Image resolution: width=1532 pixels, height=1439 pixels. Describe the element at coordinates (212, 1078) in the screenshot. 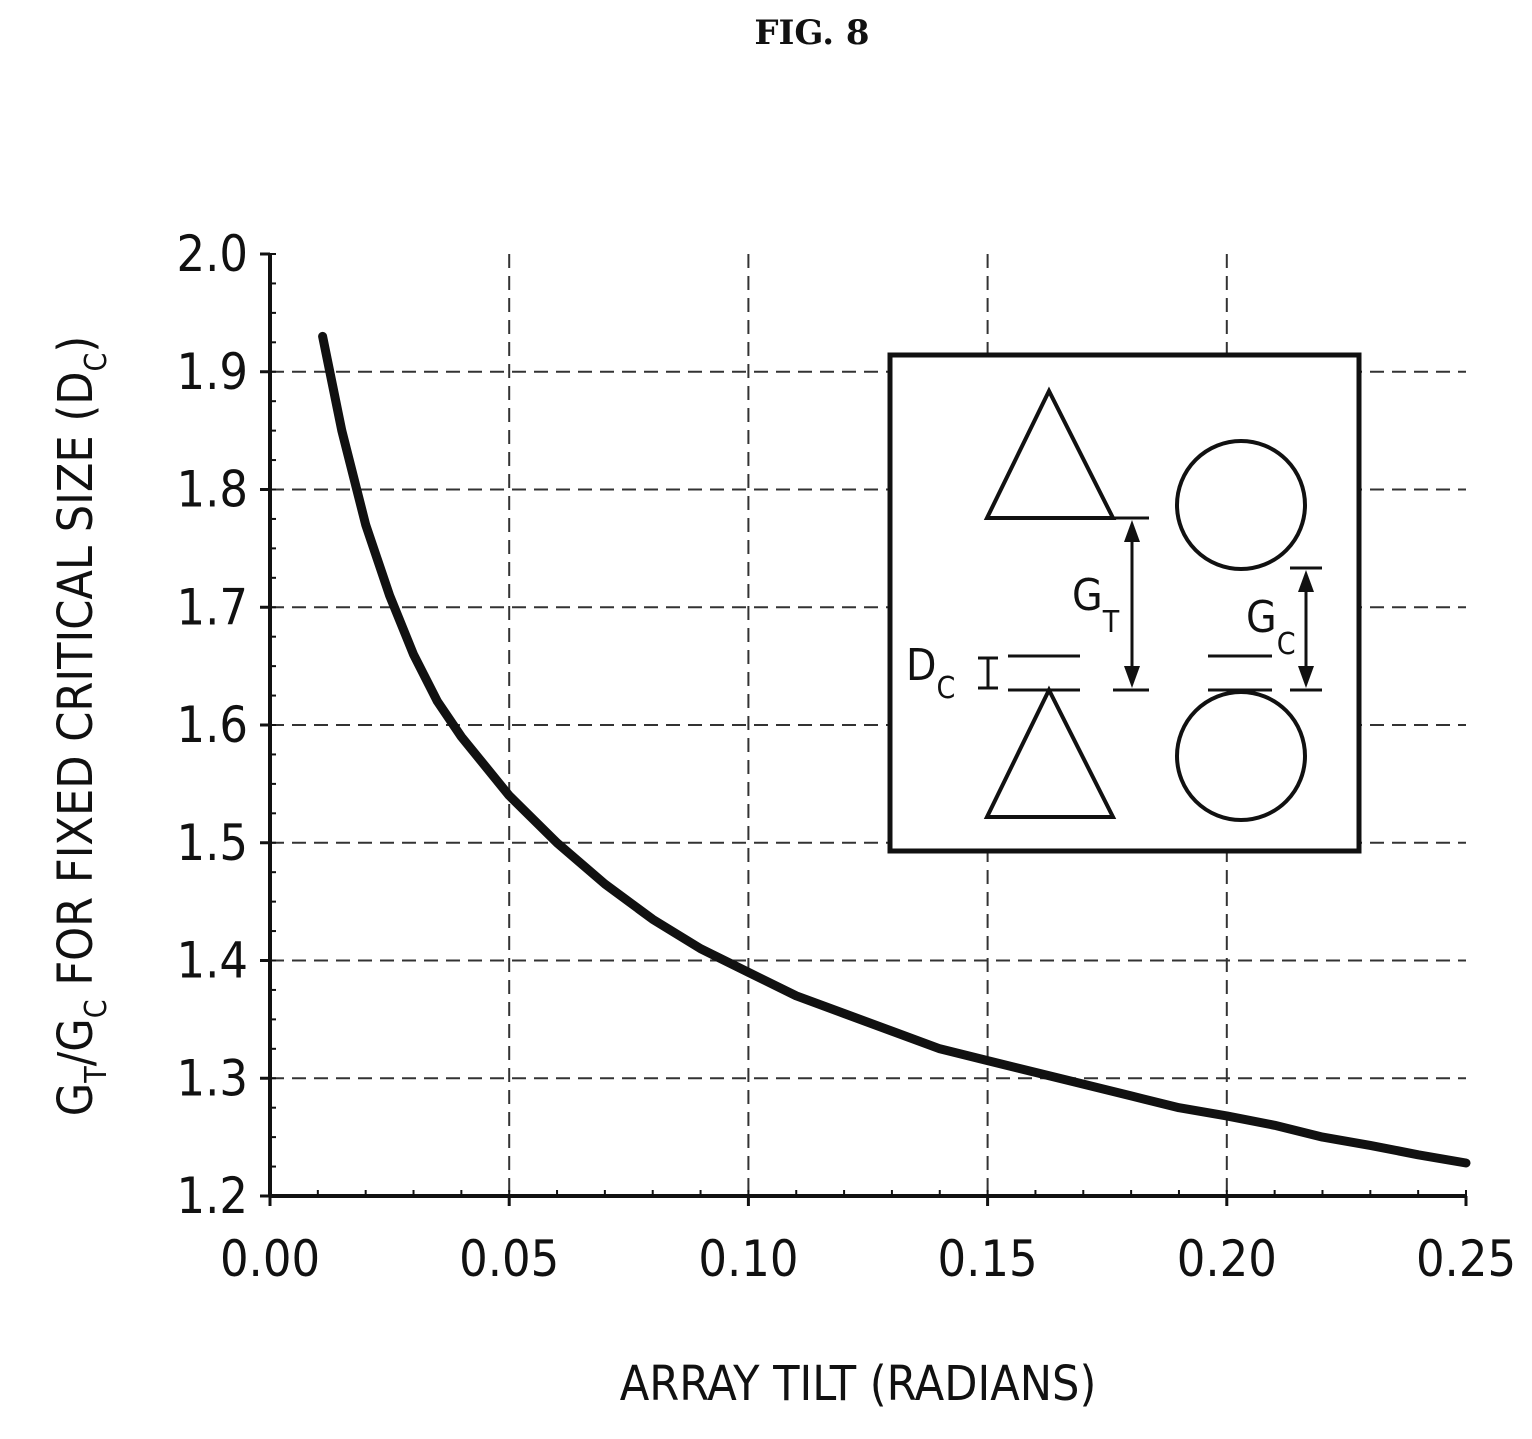

I see `y-tick-label: 1.3` at that location.